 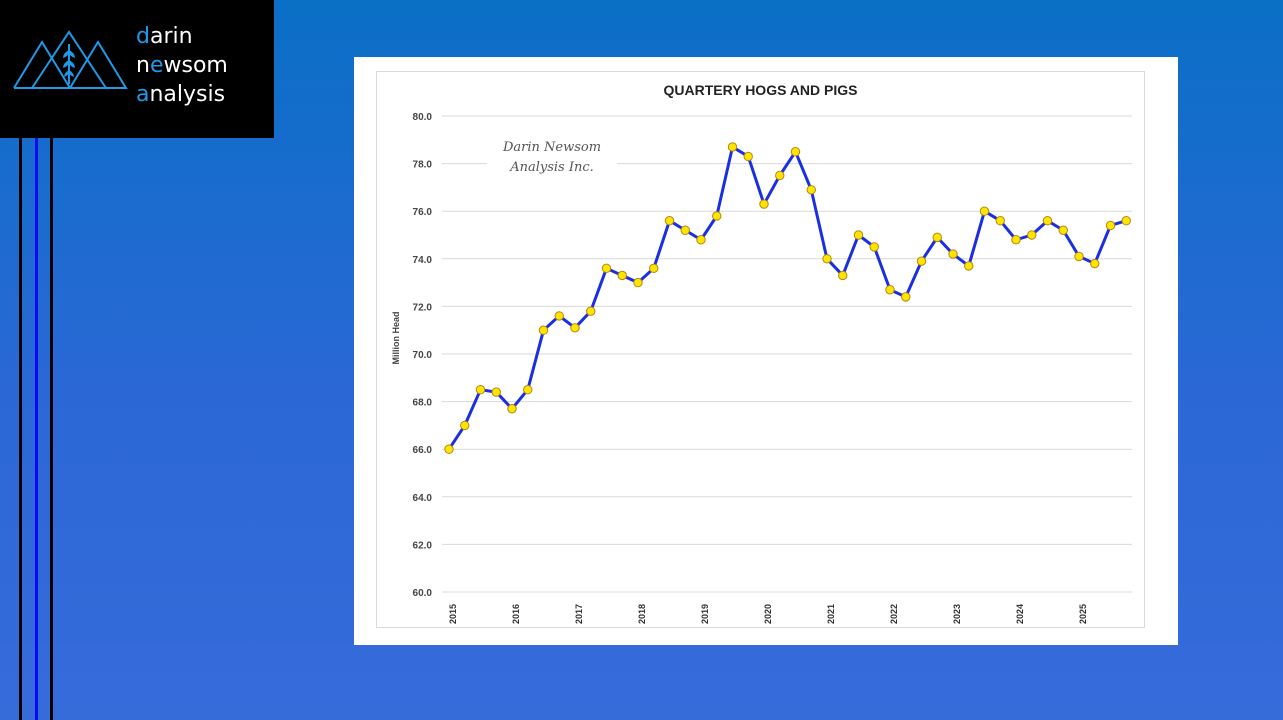 What do you see at coordinates (453, 614) in the screenshot?
I see `x-tick-label: 2015` at bounding box center [453, 614].